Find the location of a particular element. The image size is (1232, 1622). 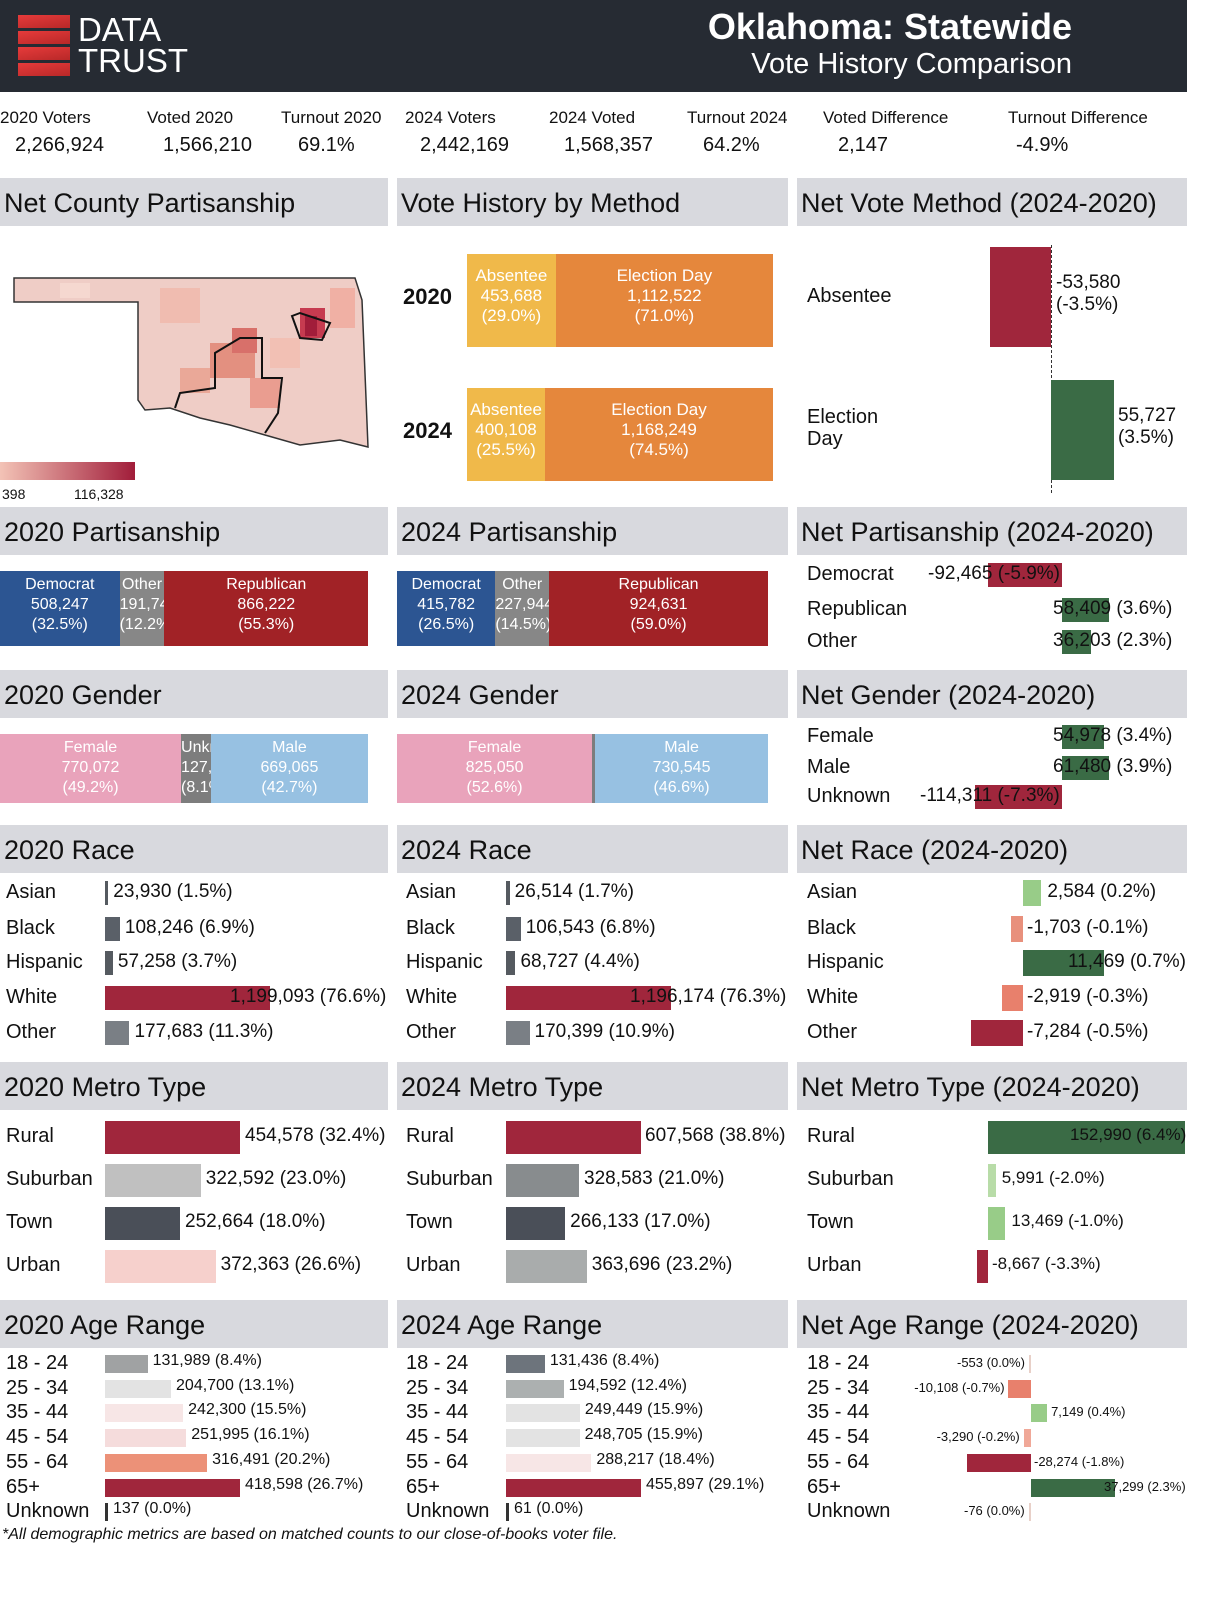

net-value: 152,990 (6.4%) is located at coordinates (1128, 1134).